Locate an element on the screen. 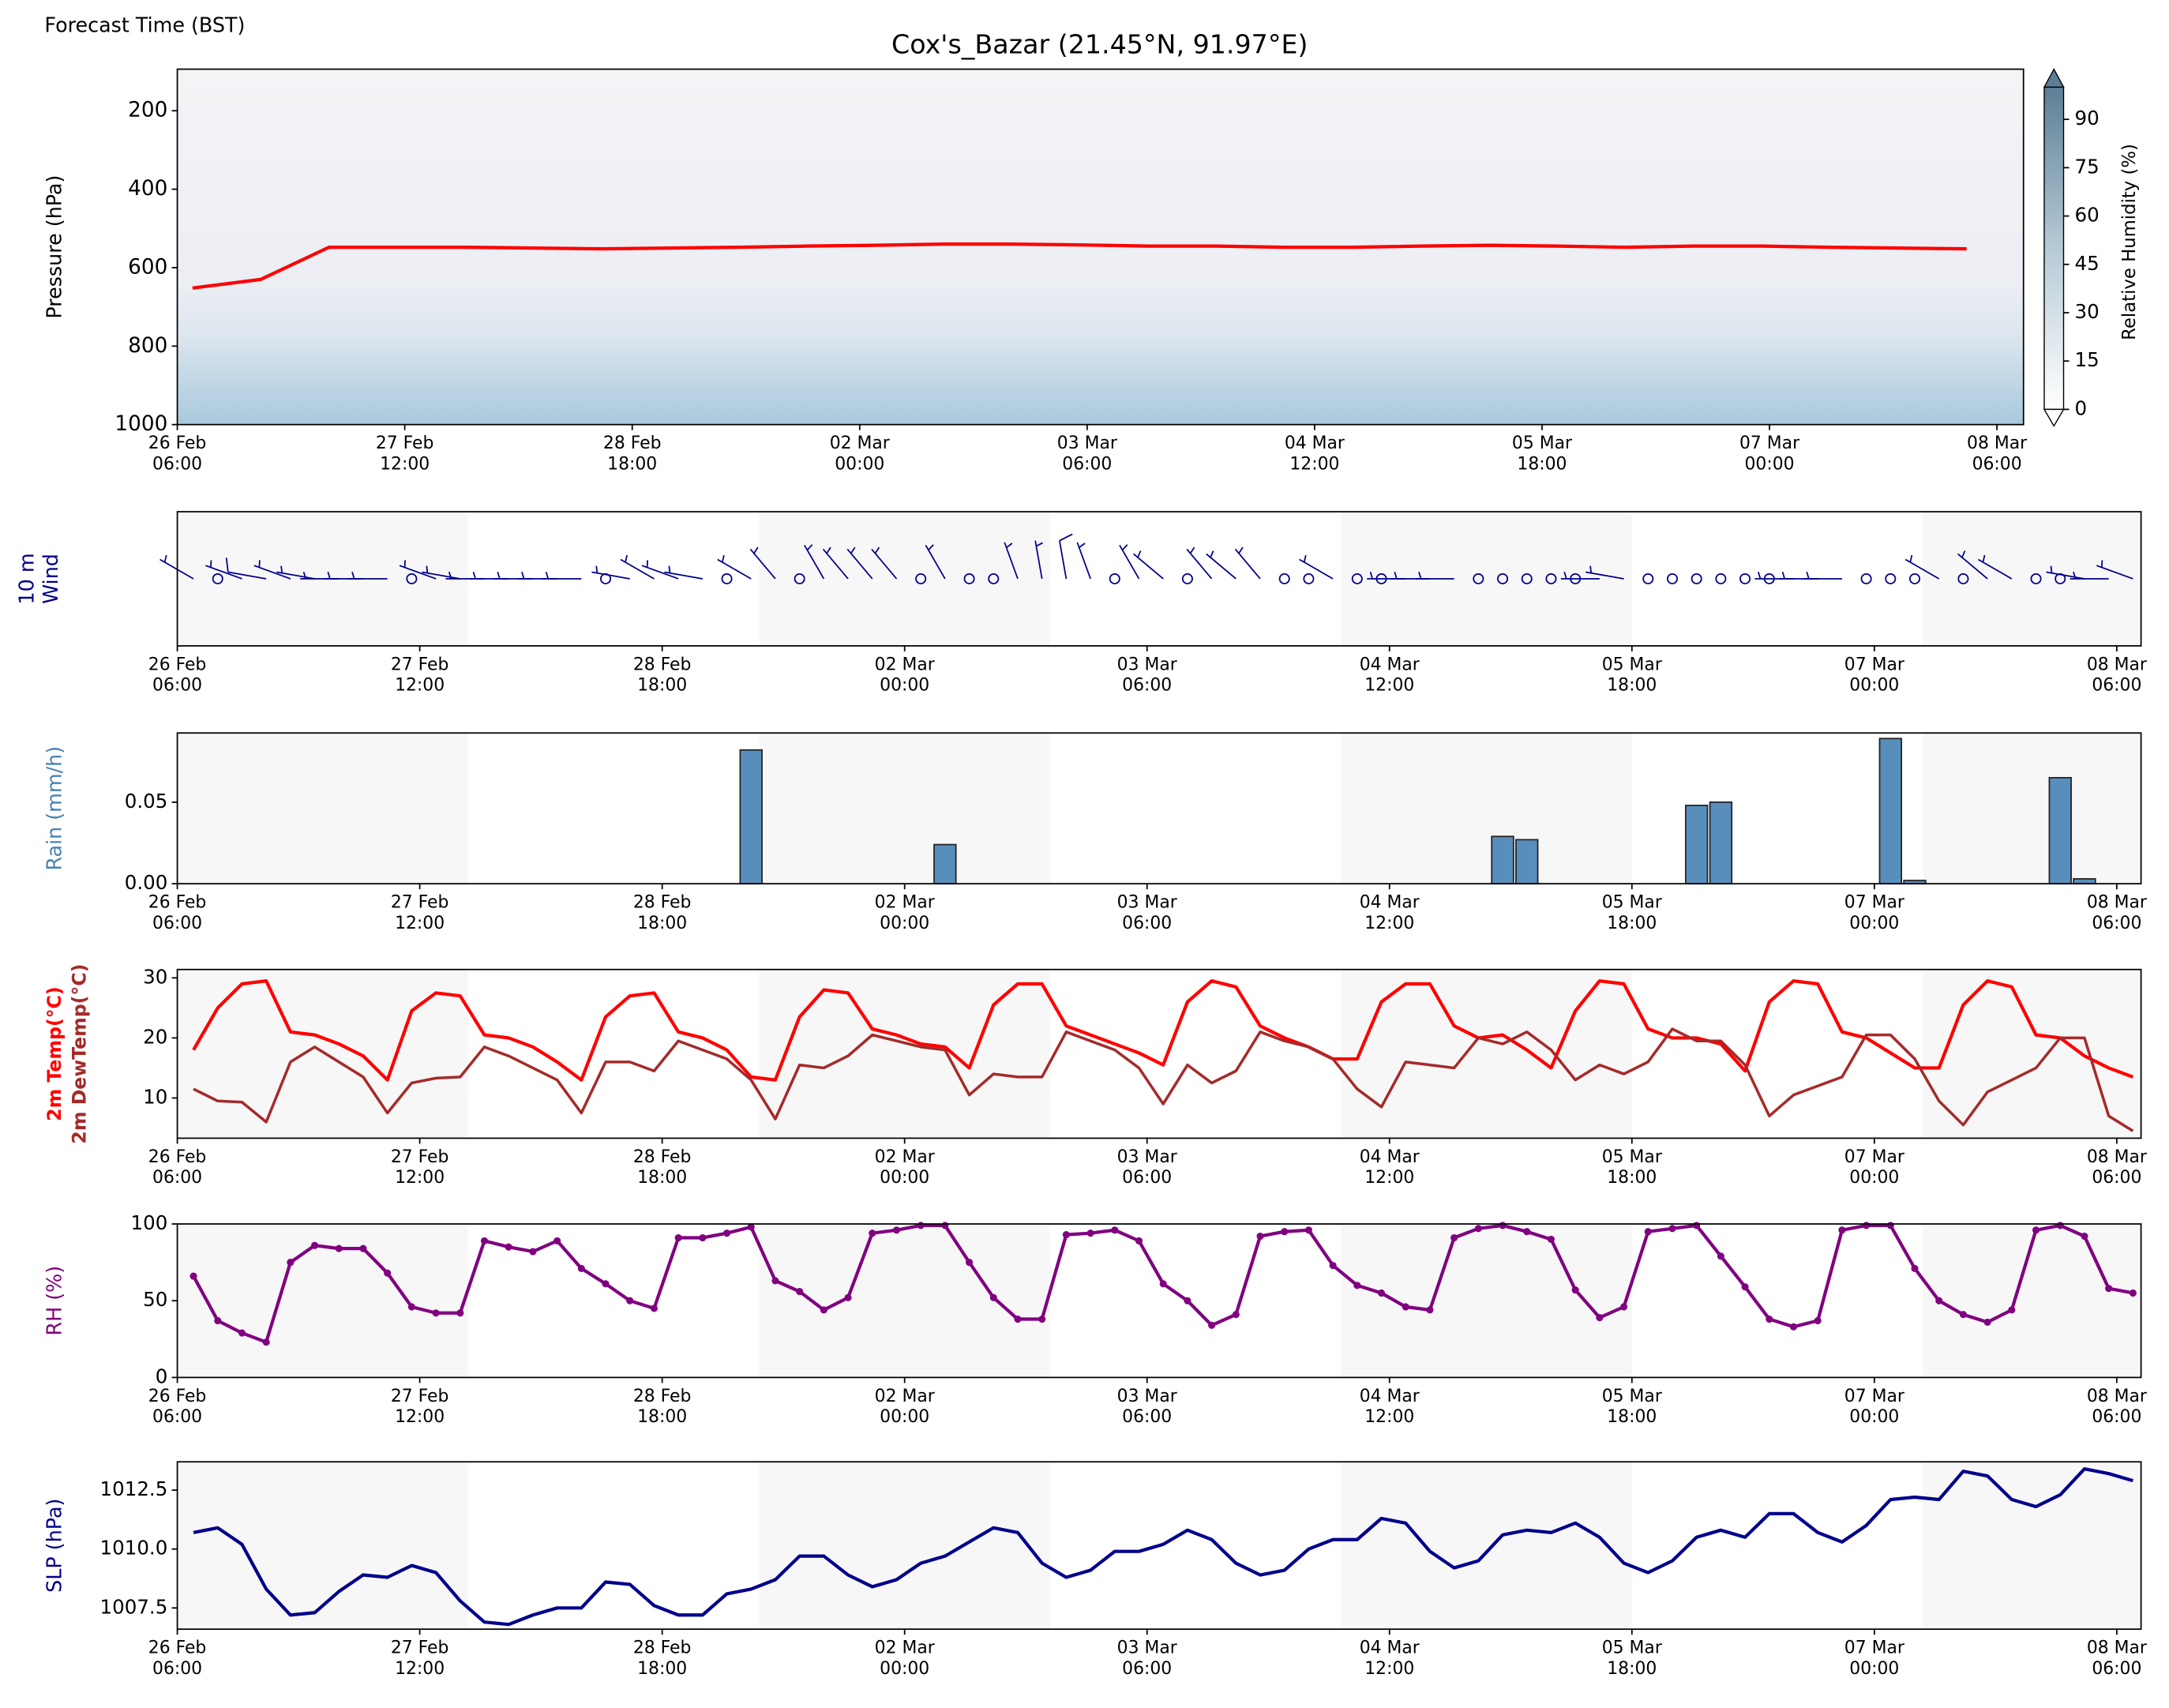 This screenshot has width=2169, height=1708. y-tick-label: 200 is located at coordinates (147, 110).